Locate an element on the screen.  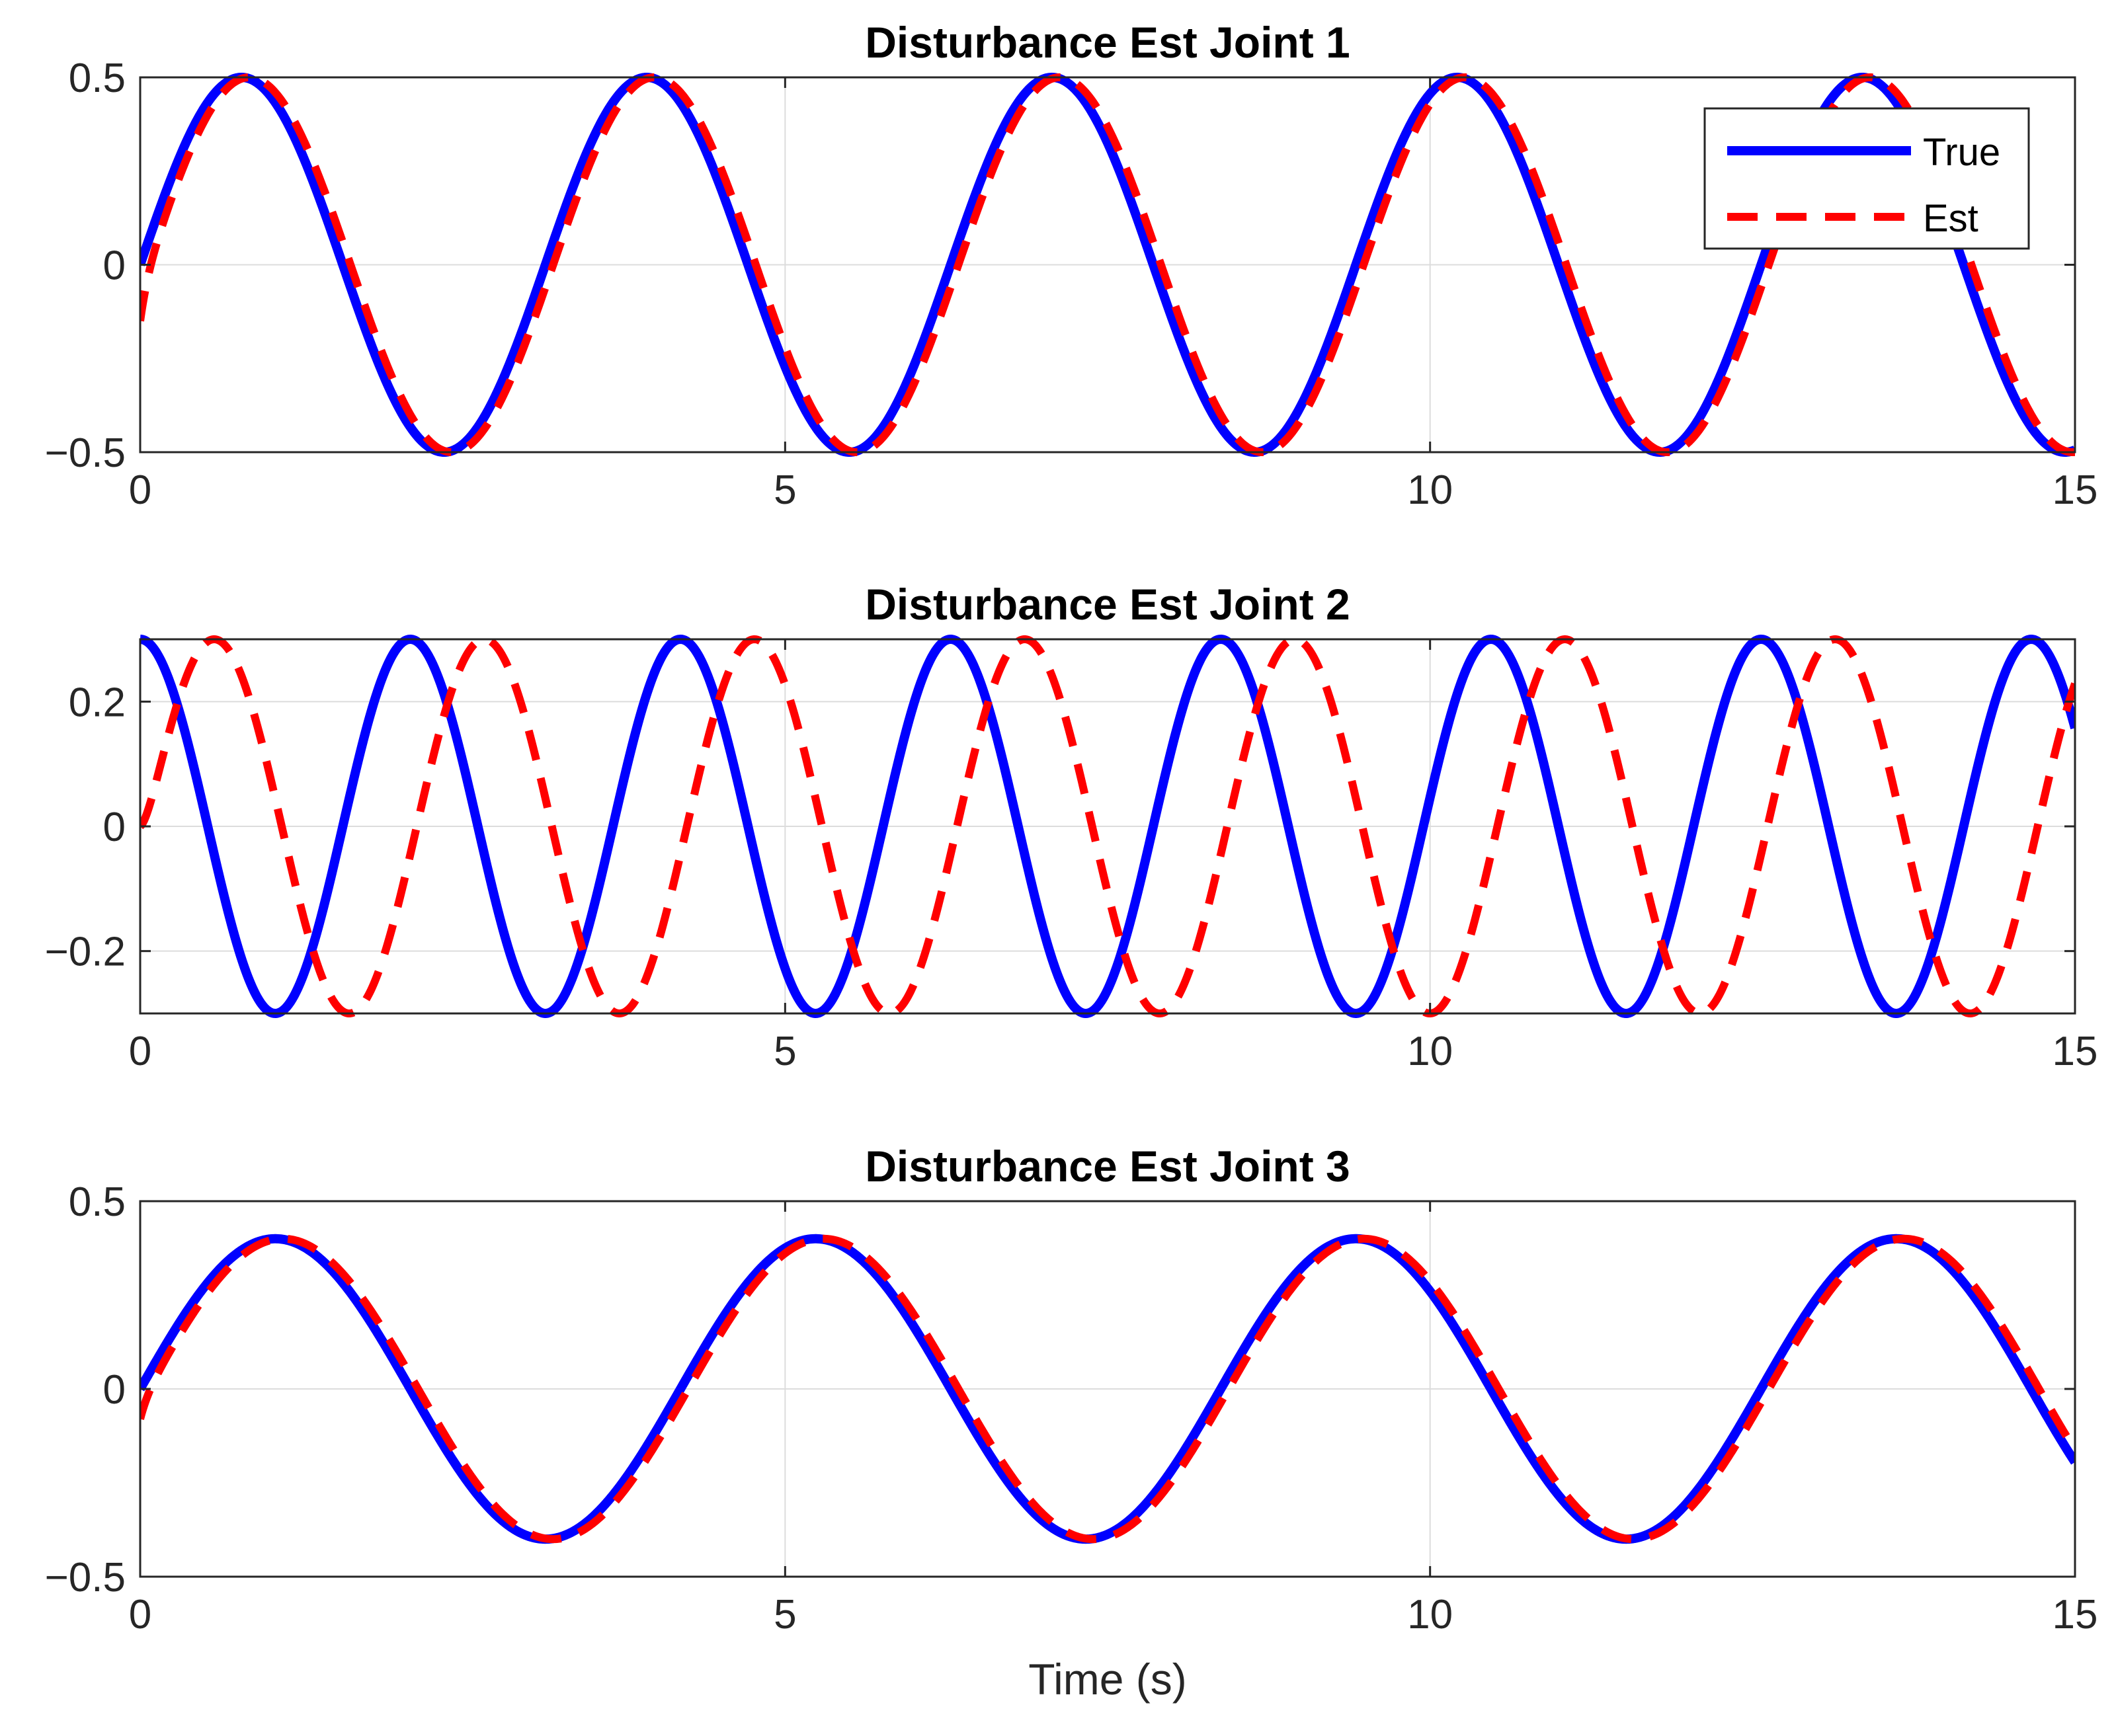
legend-label-true: True is located at coordinates (1962, 152).